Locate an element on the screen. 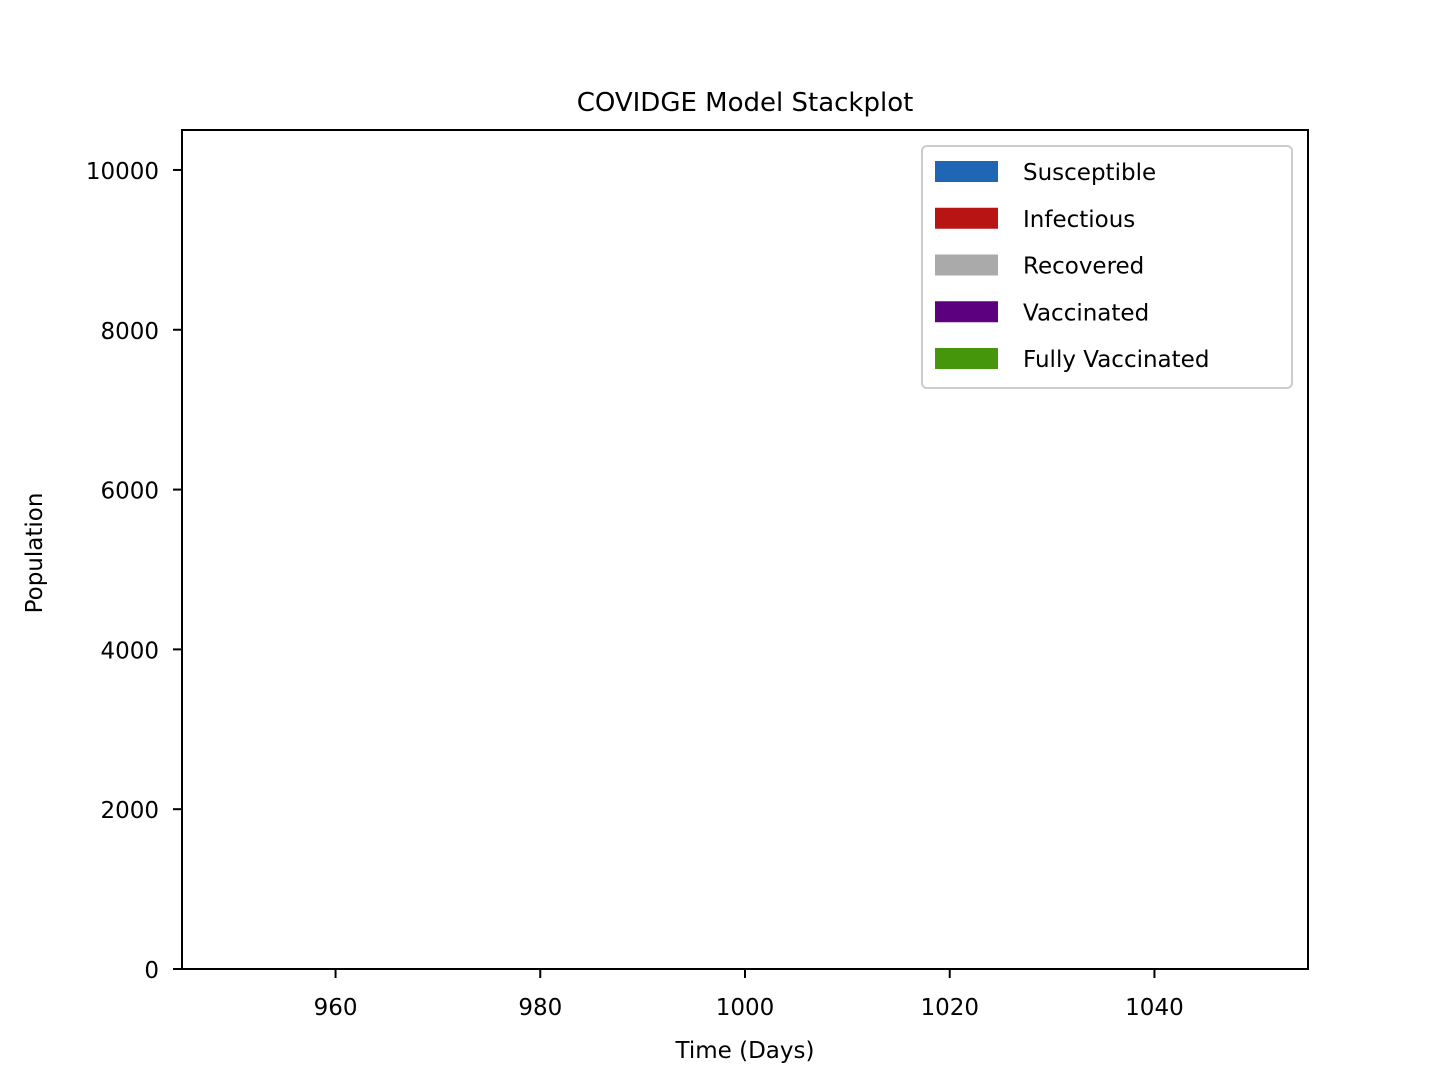  y-axis-label: Population is located at coordinates (35, 553).